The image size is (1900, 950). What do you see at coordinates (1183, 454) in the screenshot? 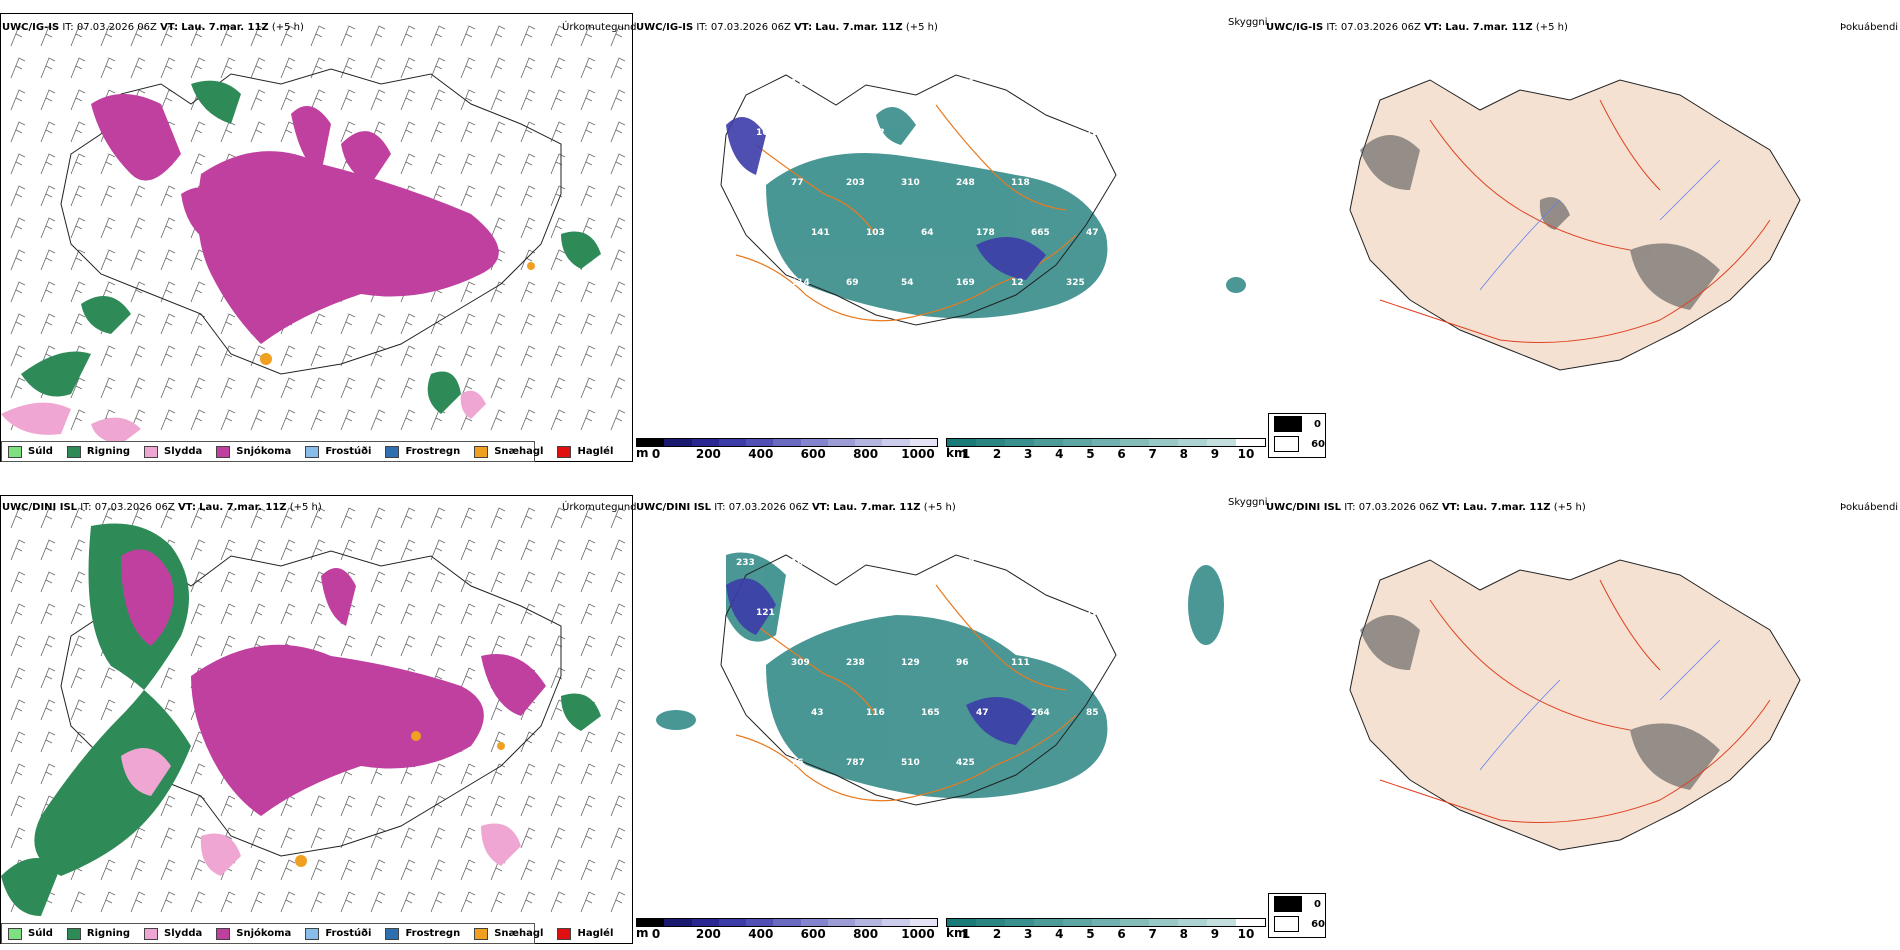
I see `colorbar-tick: 8` at bounding box center [1183, 454].